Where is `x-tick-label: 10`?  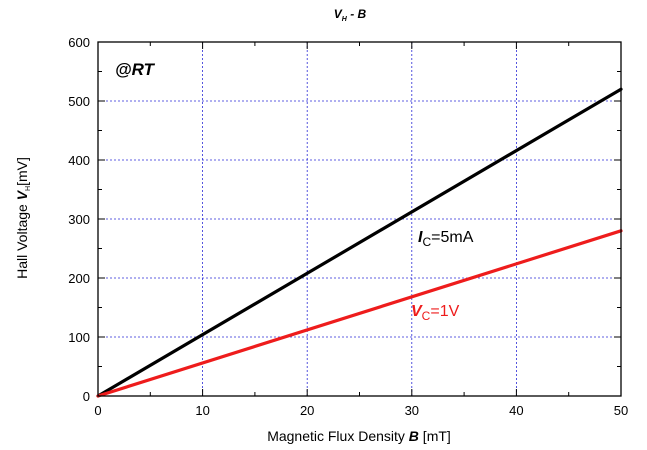
x-tick-label: 10 is located at coordinates (202, 410).